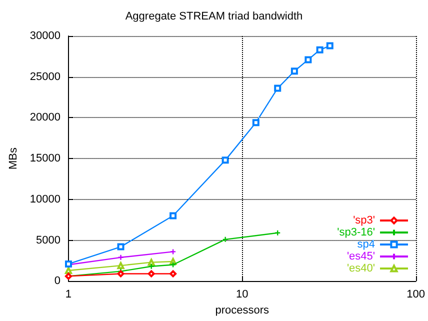 The height and width of the screenshot is (321, 428). I want to click on y-tick-label: 10000, so click(45, 199).